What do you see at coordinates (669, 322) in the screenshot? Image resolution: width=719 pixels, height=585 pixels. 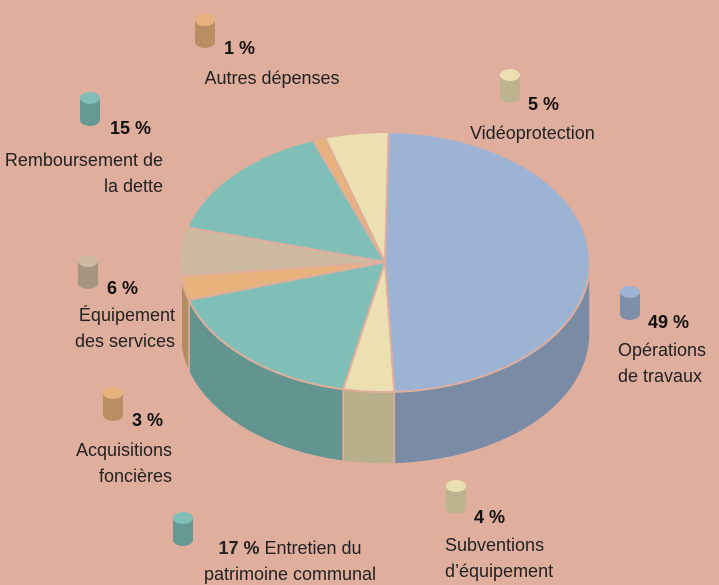 I see `value-label: 49 %` at bounding box center [669, 322].